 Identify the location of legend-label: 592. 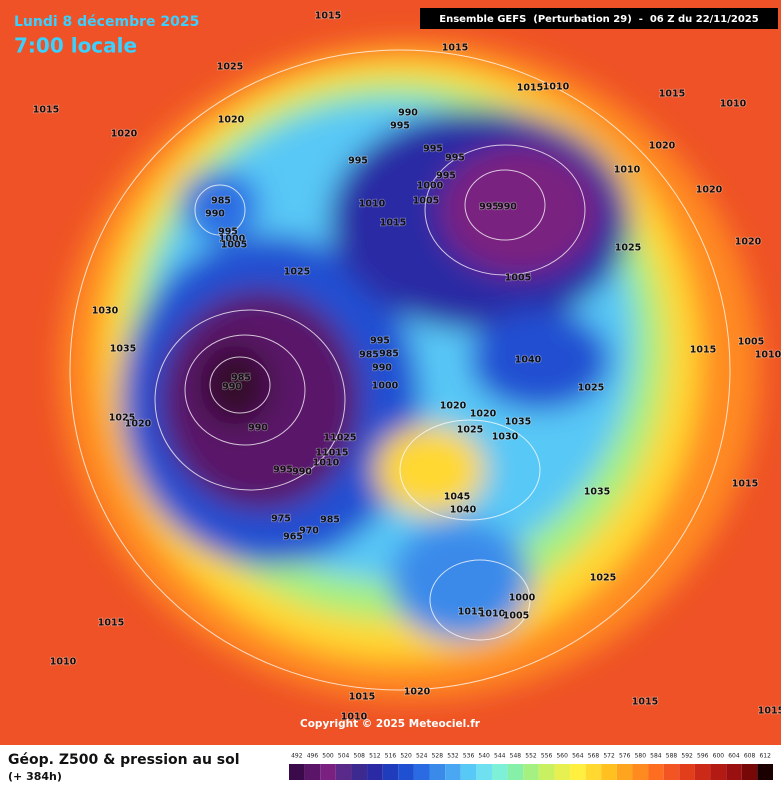
(687, 756).